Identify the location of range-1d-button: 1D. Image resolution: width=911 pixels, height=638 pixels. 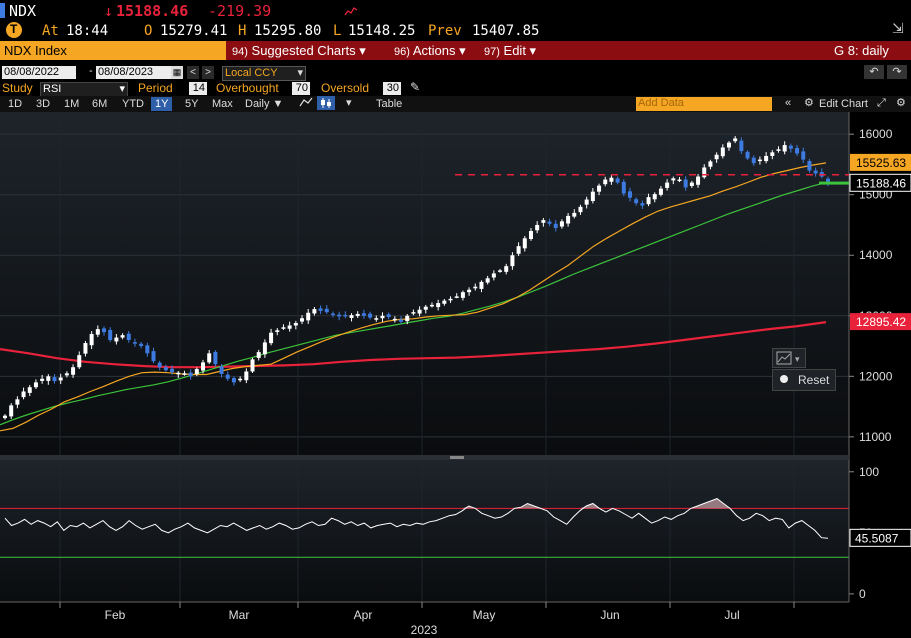
(15, 104).